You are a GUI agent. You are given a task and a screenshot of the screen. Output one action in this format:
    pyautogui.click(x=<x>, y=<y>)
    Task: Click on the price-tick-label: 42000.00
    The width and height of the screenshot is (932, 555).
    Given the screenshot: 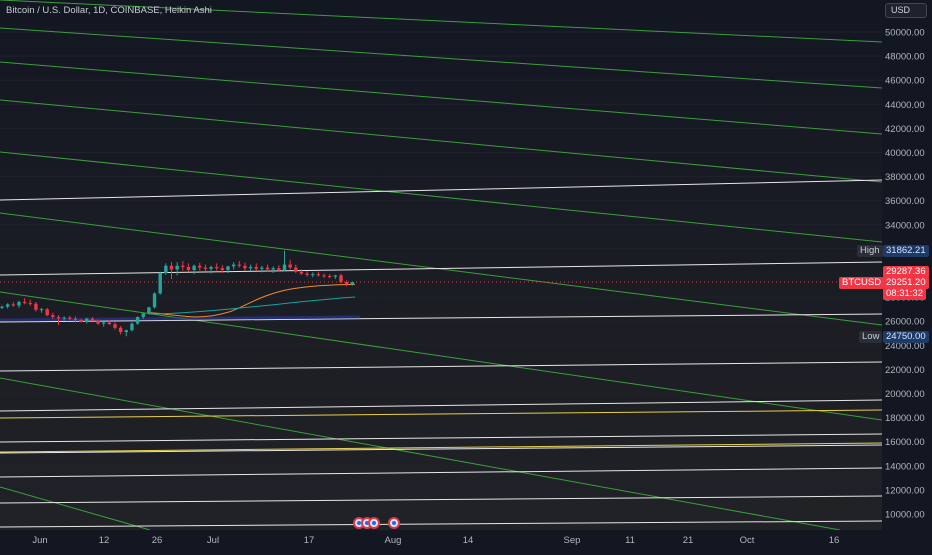 What is the action you would take?
    pyautogui.click(x=905, y=129)
    